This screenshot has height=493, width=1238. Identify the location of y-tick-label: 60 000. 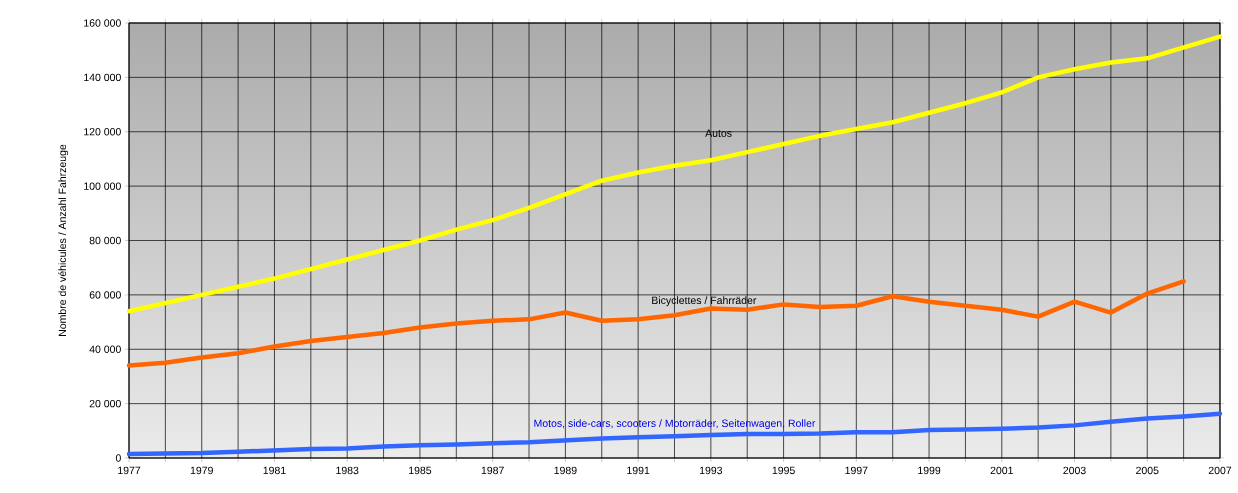
(105, 295).